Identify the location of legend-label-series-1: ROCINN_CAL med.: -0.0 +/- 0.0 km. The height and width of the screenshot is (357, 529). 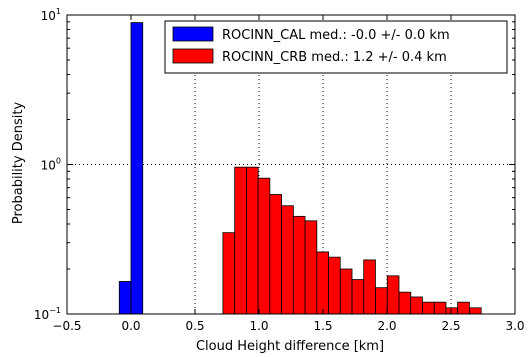
(336, 35).